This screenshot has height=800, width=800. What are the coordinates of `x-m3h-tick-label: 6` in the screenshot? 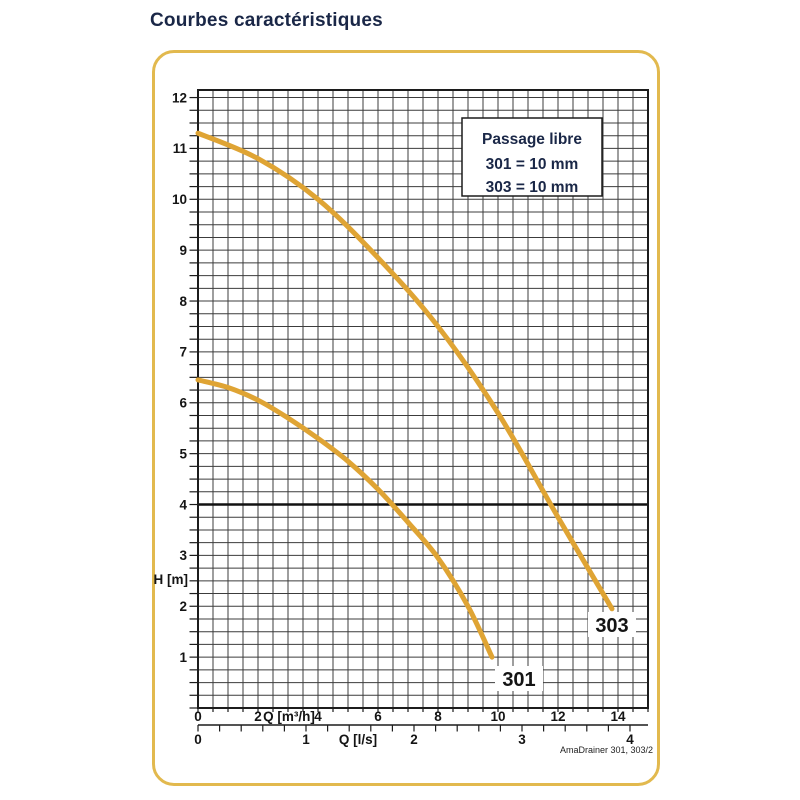 It's located at (378, 716).